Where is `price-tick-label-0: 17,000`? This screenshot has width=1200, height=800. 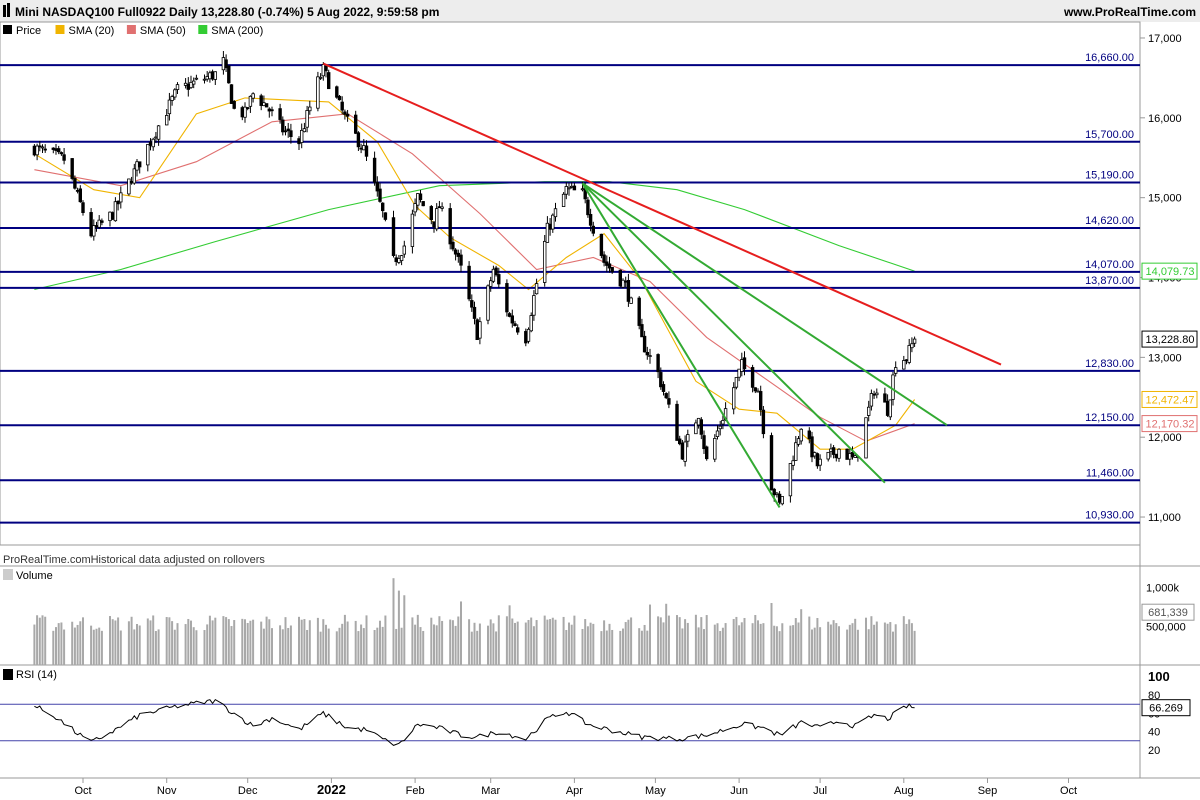 price-tick-label-0: 17,000 is located at coordinates (1165, 39).